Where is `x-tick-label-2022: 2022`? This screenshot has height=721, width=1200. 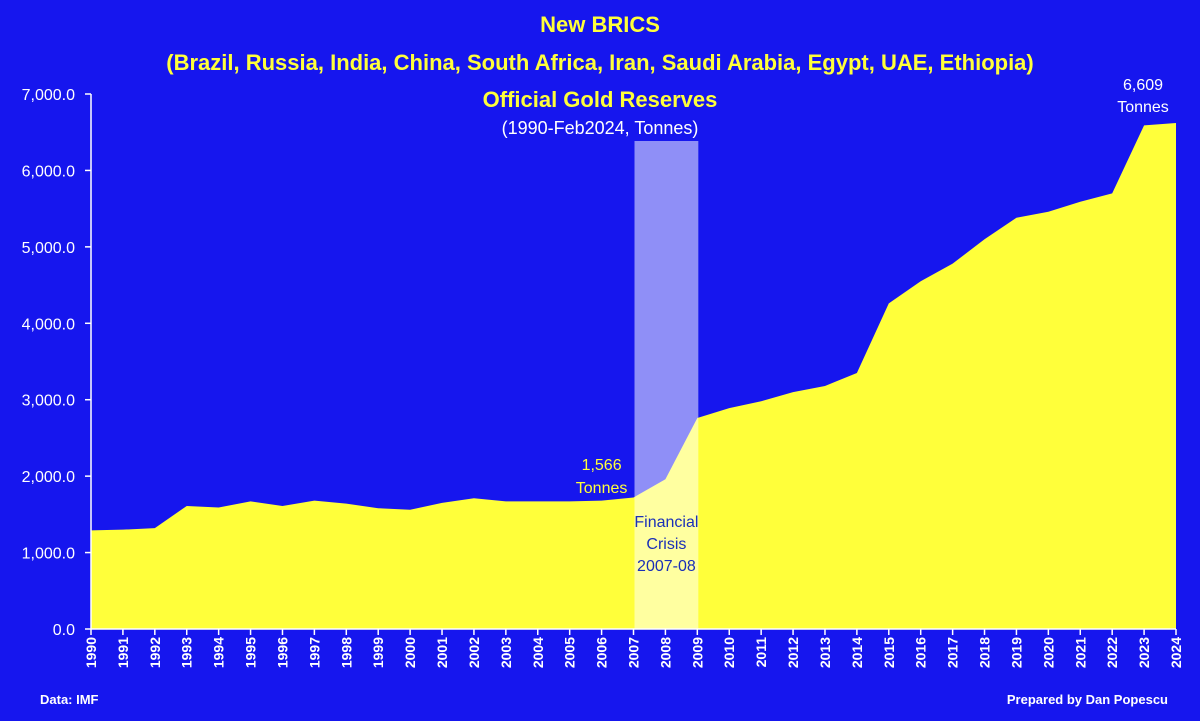 x-tick-label-2022: 2022 is located at coordinates (1112, 652).